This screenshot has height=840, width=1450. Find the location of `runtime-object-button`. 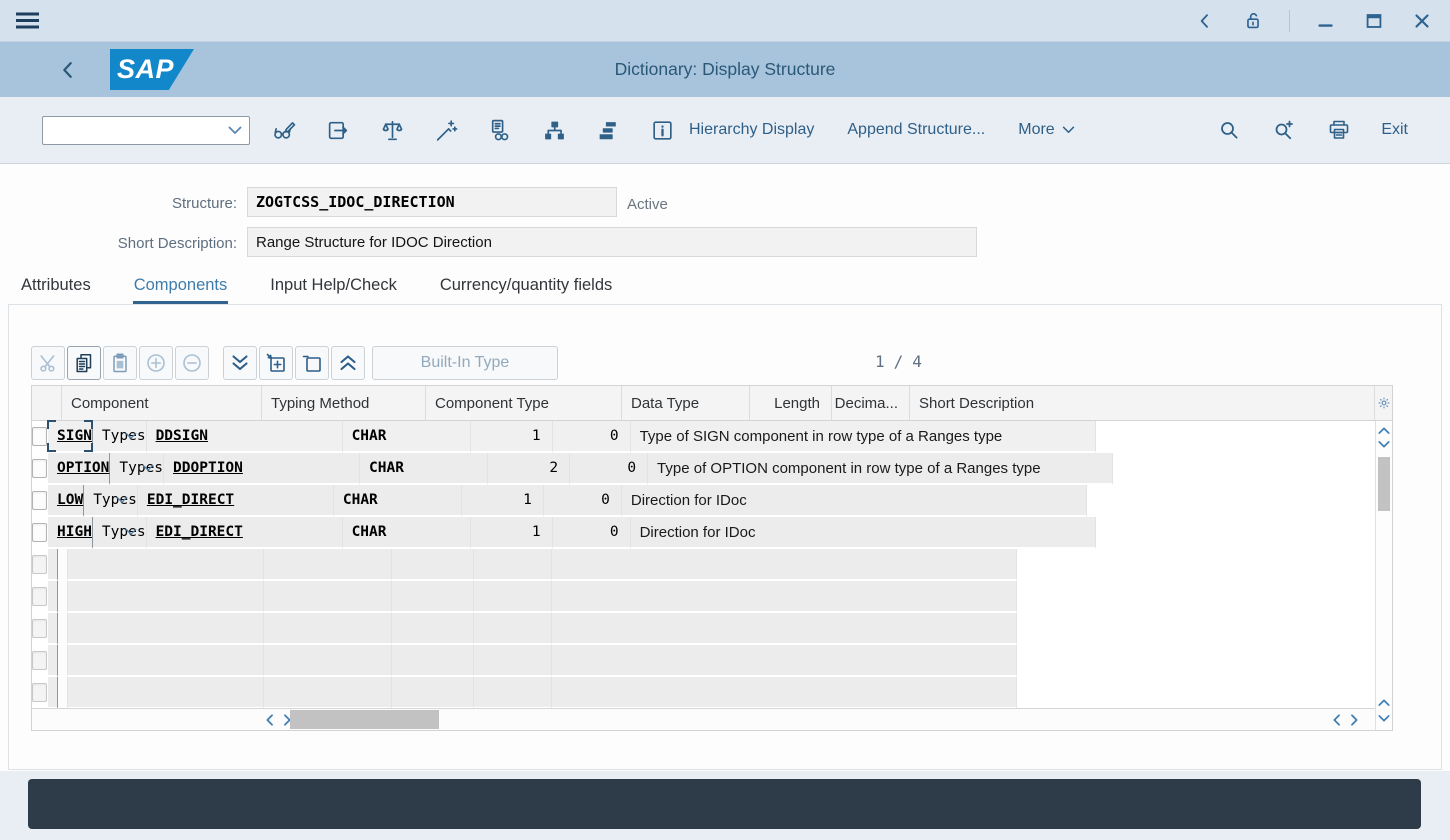

runtime-object-button is located at coordinates (608, 130).